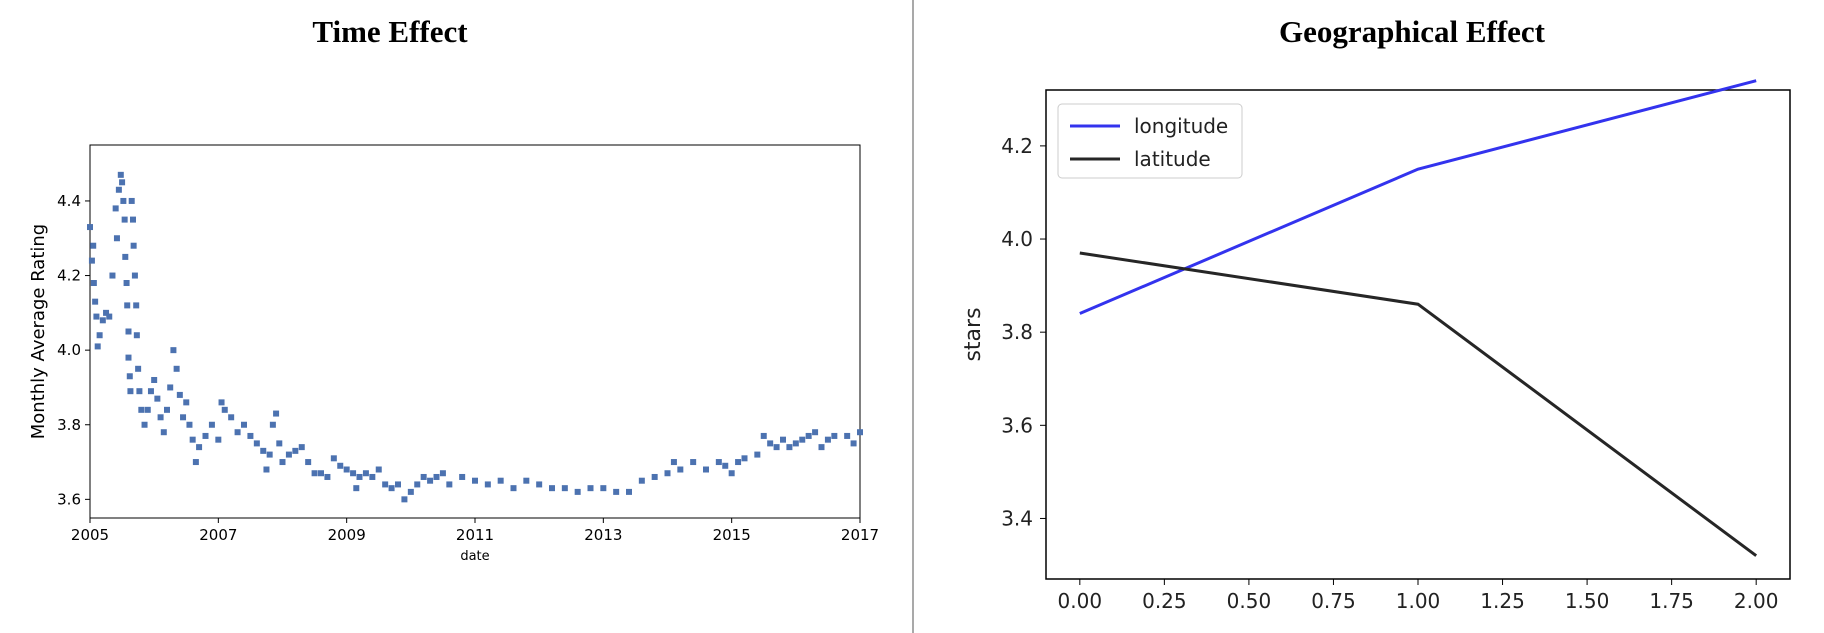 The width and height of the screenshot is (1824, 633). I want to click on legend-label-longitude: longitude, so click(1181, 126).